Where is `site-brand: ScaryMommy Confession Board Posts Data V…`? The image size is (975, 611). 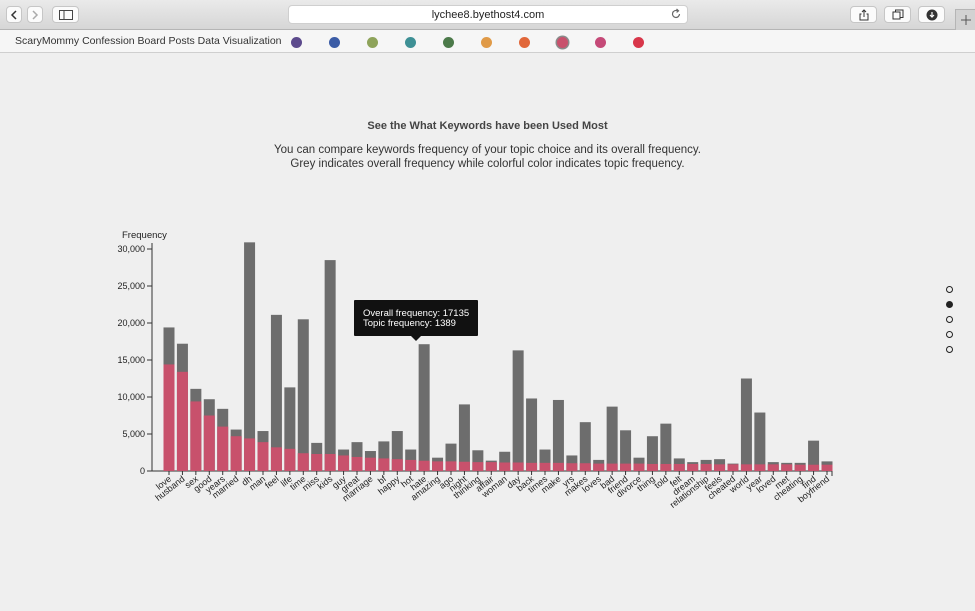 site-brand: ScaryMommy Confession Board Posts Data V… is located at coordinates (148, 41).